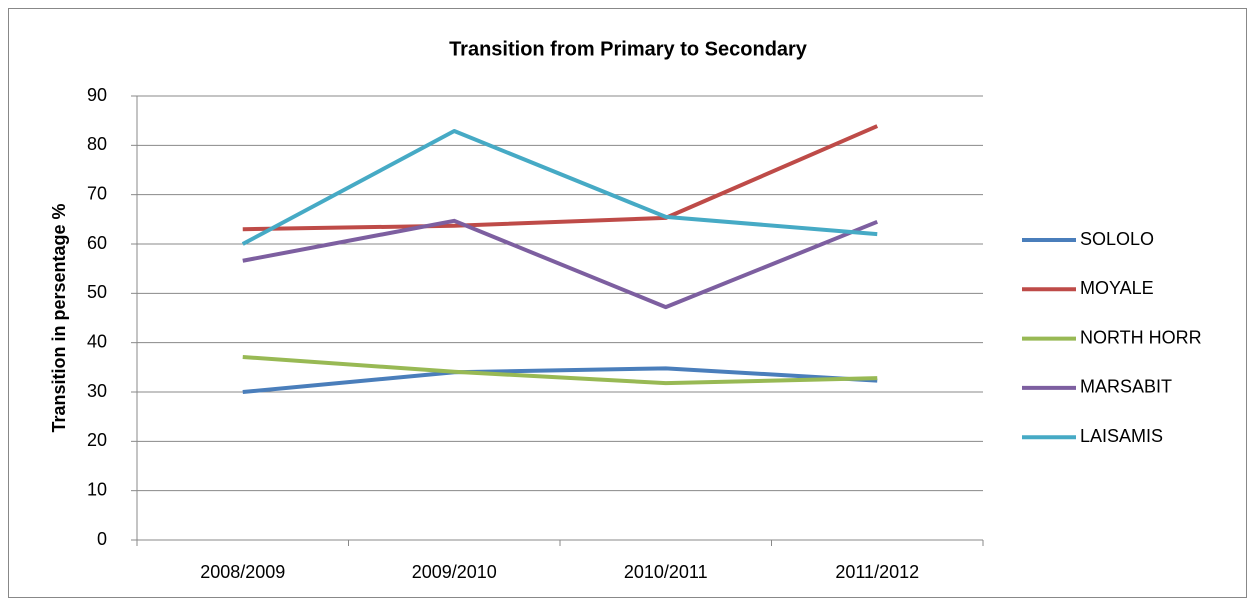  What do you see at coordinates (97, 292) in the screenshot?
I see `y-tick-label: 50` at bounding box center [97, 292].